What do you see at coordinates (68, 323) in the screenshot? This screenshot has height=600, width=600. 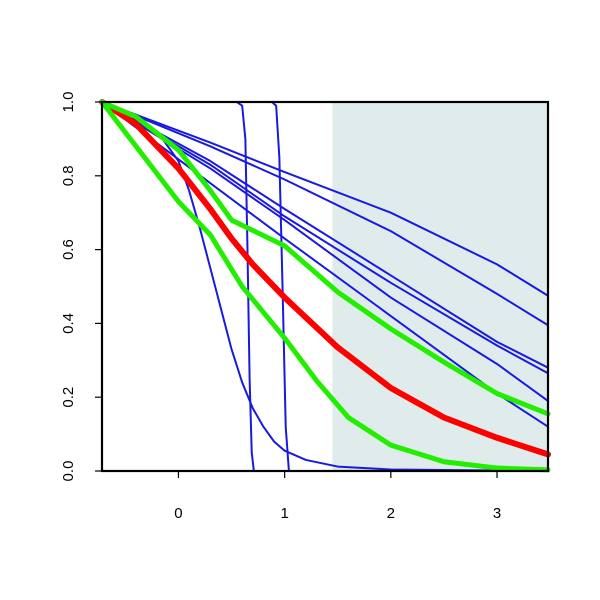 I see `y-tick-label: 0.4` at bounding box center [68, 323].